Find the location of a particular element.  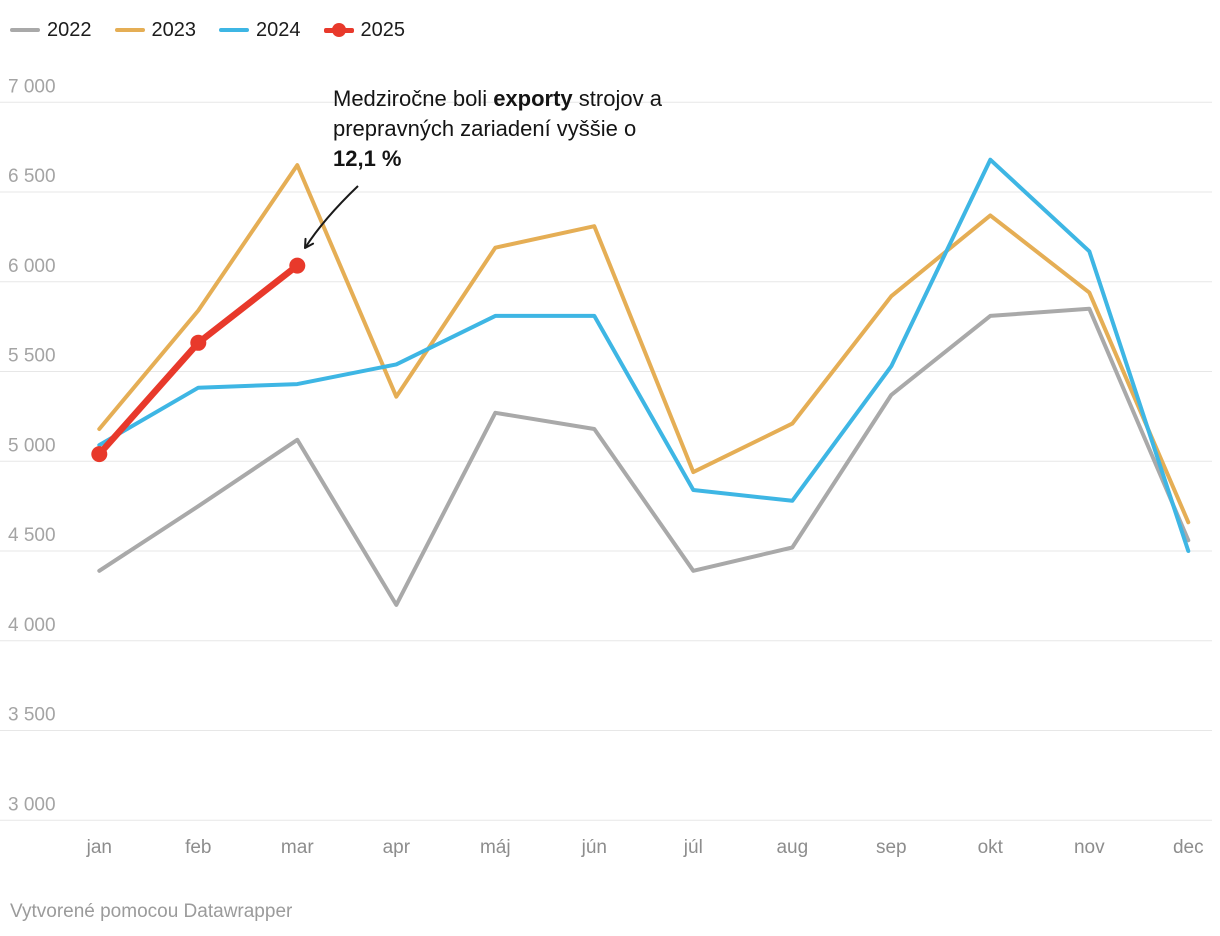

y-axis-label: 6 500 is located at coordinates (32, 176).